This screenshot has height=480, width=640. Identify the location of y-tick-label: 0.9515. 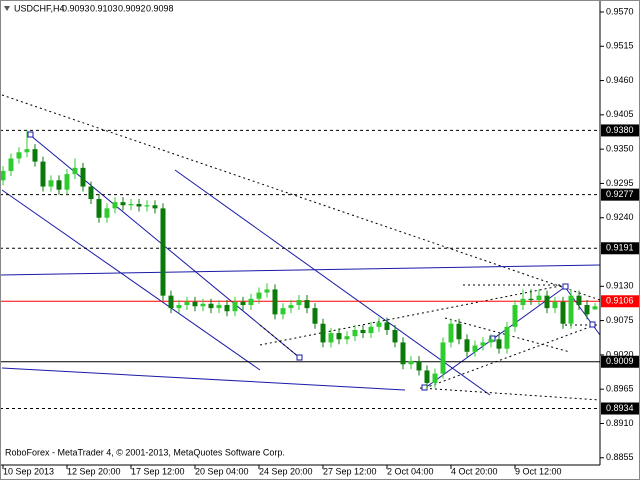
(620, 46).